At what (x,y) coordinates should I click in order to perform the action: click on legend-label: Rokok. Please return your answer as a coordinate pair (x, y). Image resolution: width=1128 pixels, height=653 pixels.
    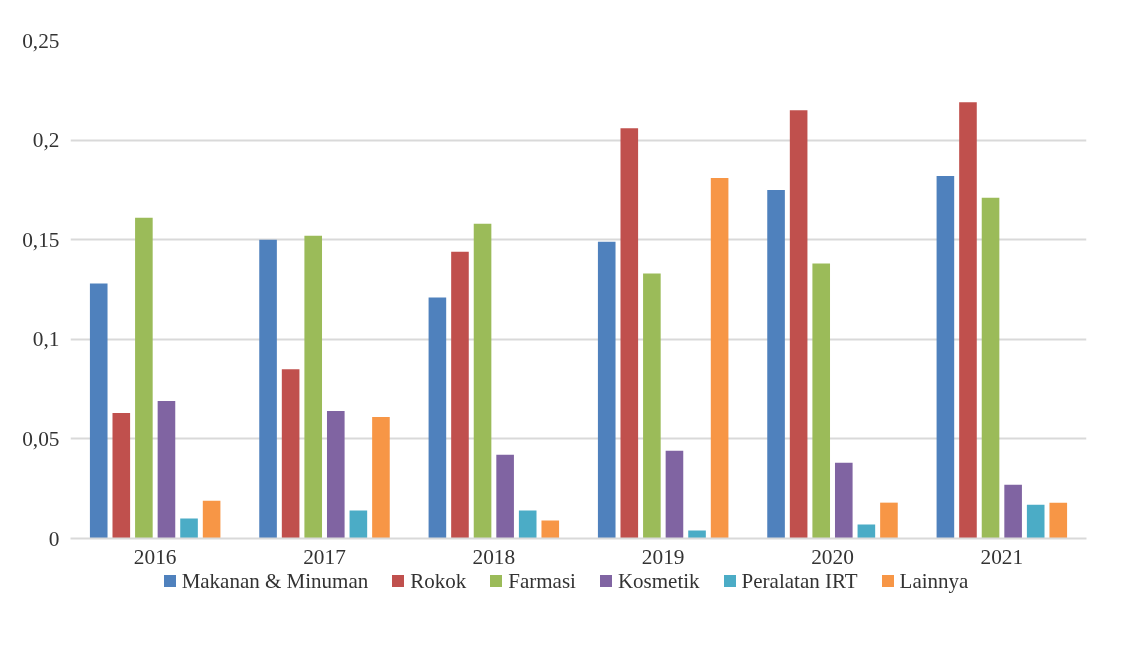
    Looking at the image, I should click on (438, 581).